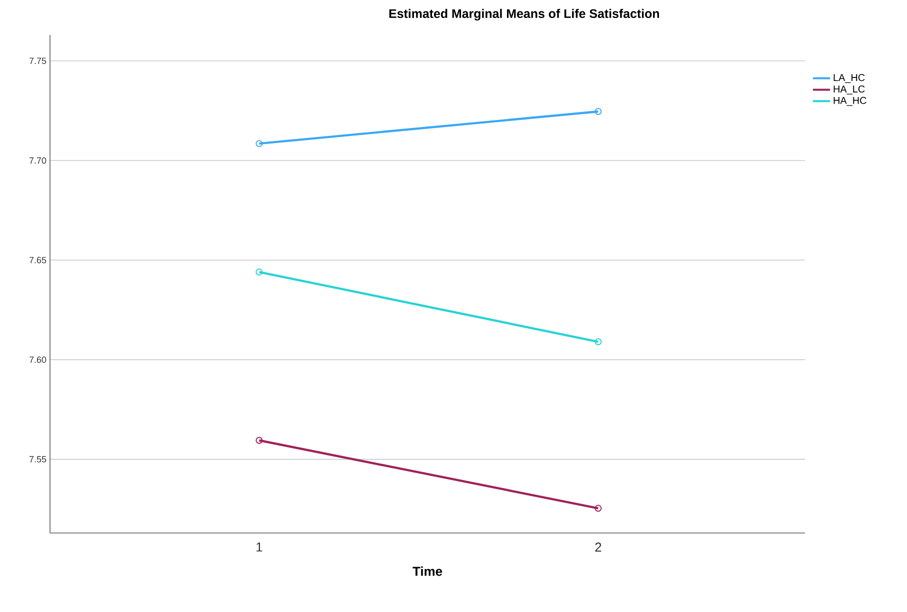 The width and height of the screenshot is (907, 612). Describe the element at coordinates (259, 547) in the screenshot. I see `x-tick-label: 1` at that location.